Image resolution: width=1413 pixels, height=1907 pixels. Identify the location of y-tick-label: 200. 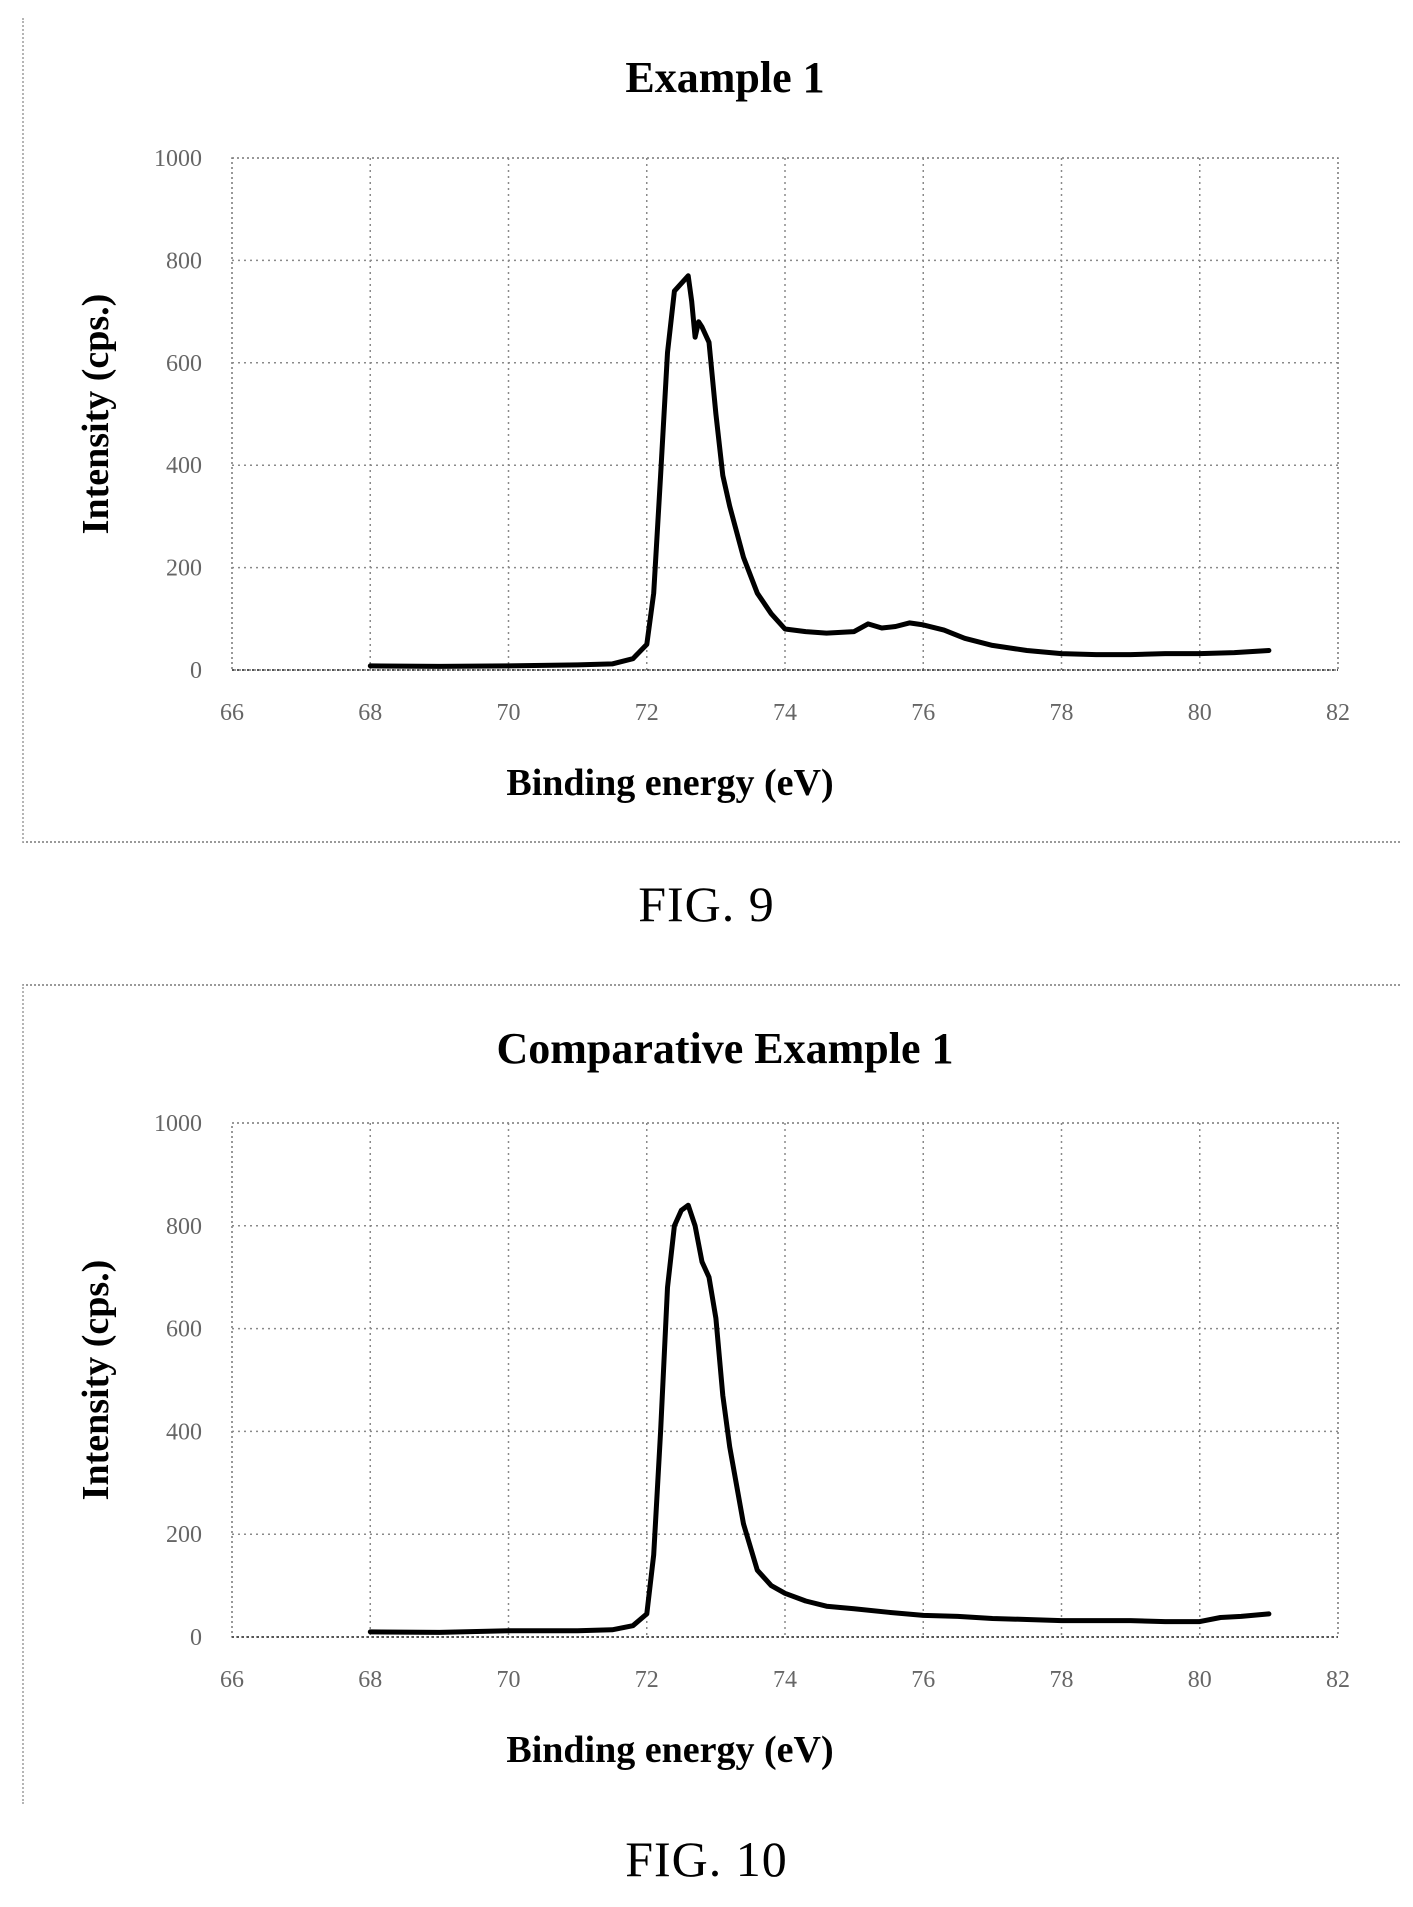
(184, 569).